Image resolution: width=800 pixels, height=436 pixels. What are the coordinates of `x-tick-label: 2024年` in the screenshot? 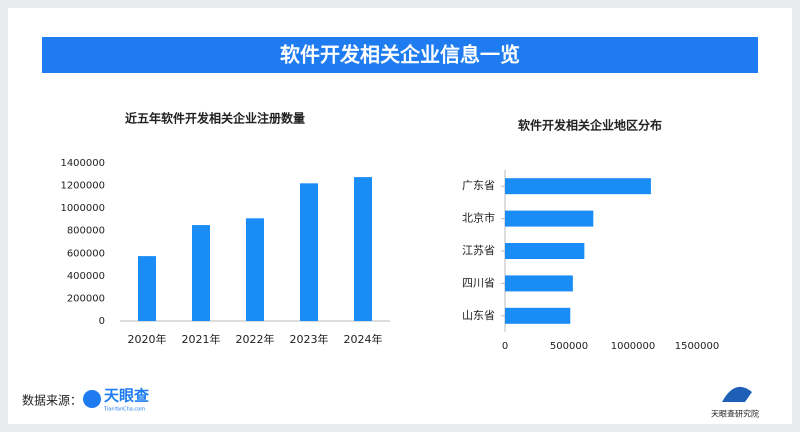 It's located at (363, 339).